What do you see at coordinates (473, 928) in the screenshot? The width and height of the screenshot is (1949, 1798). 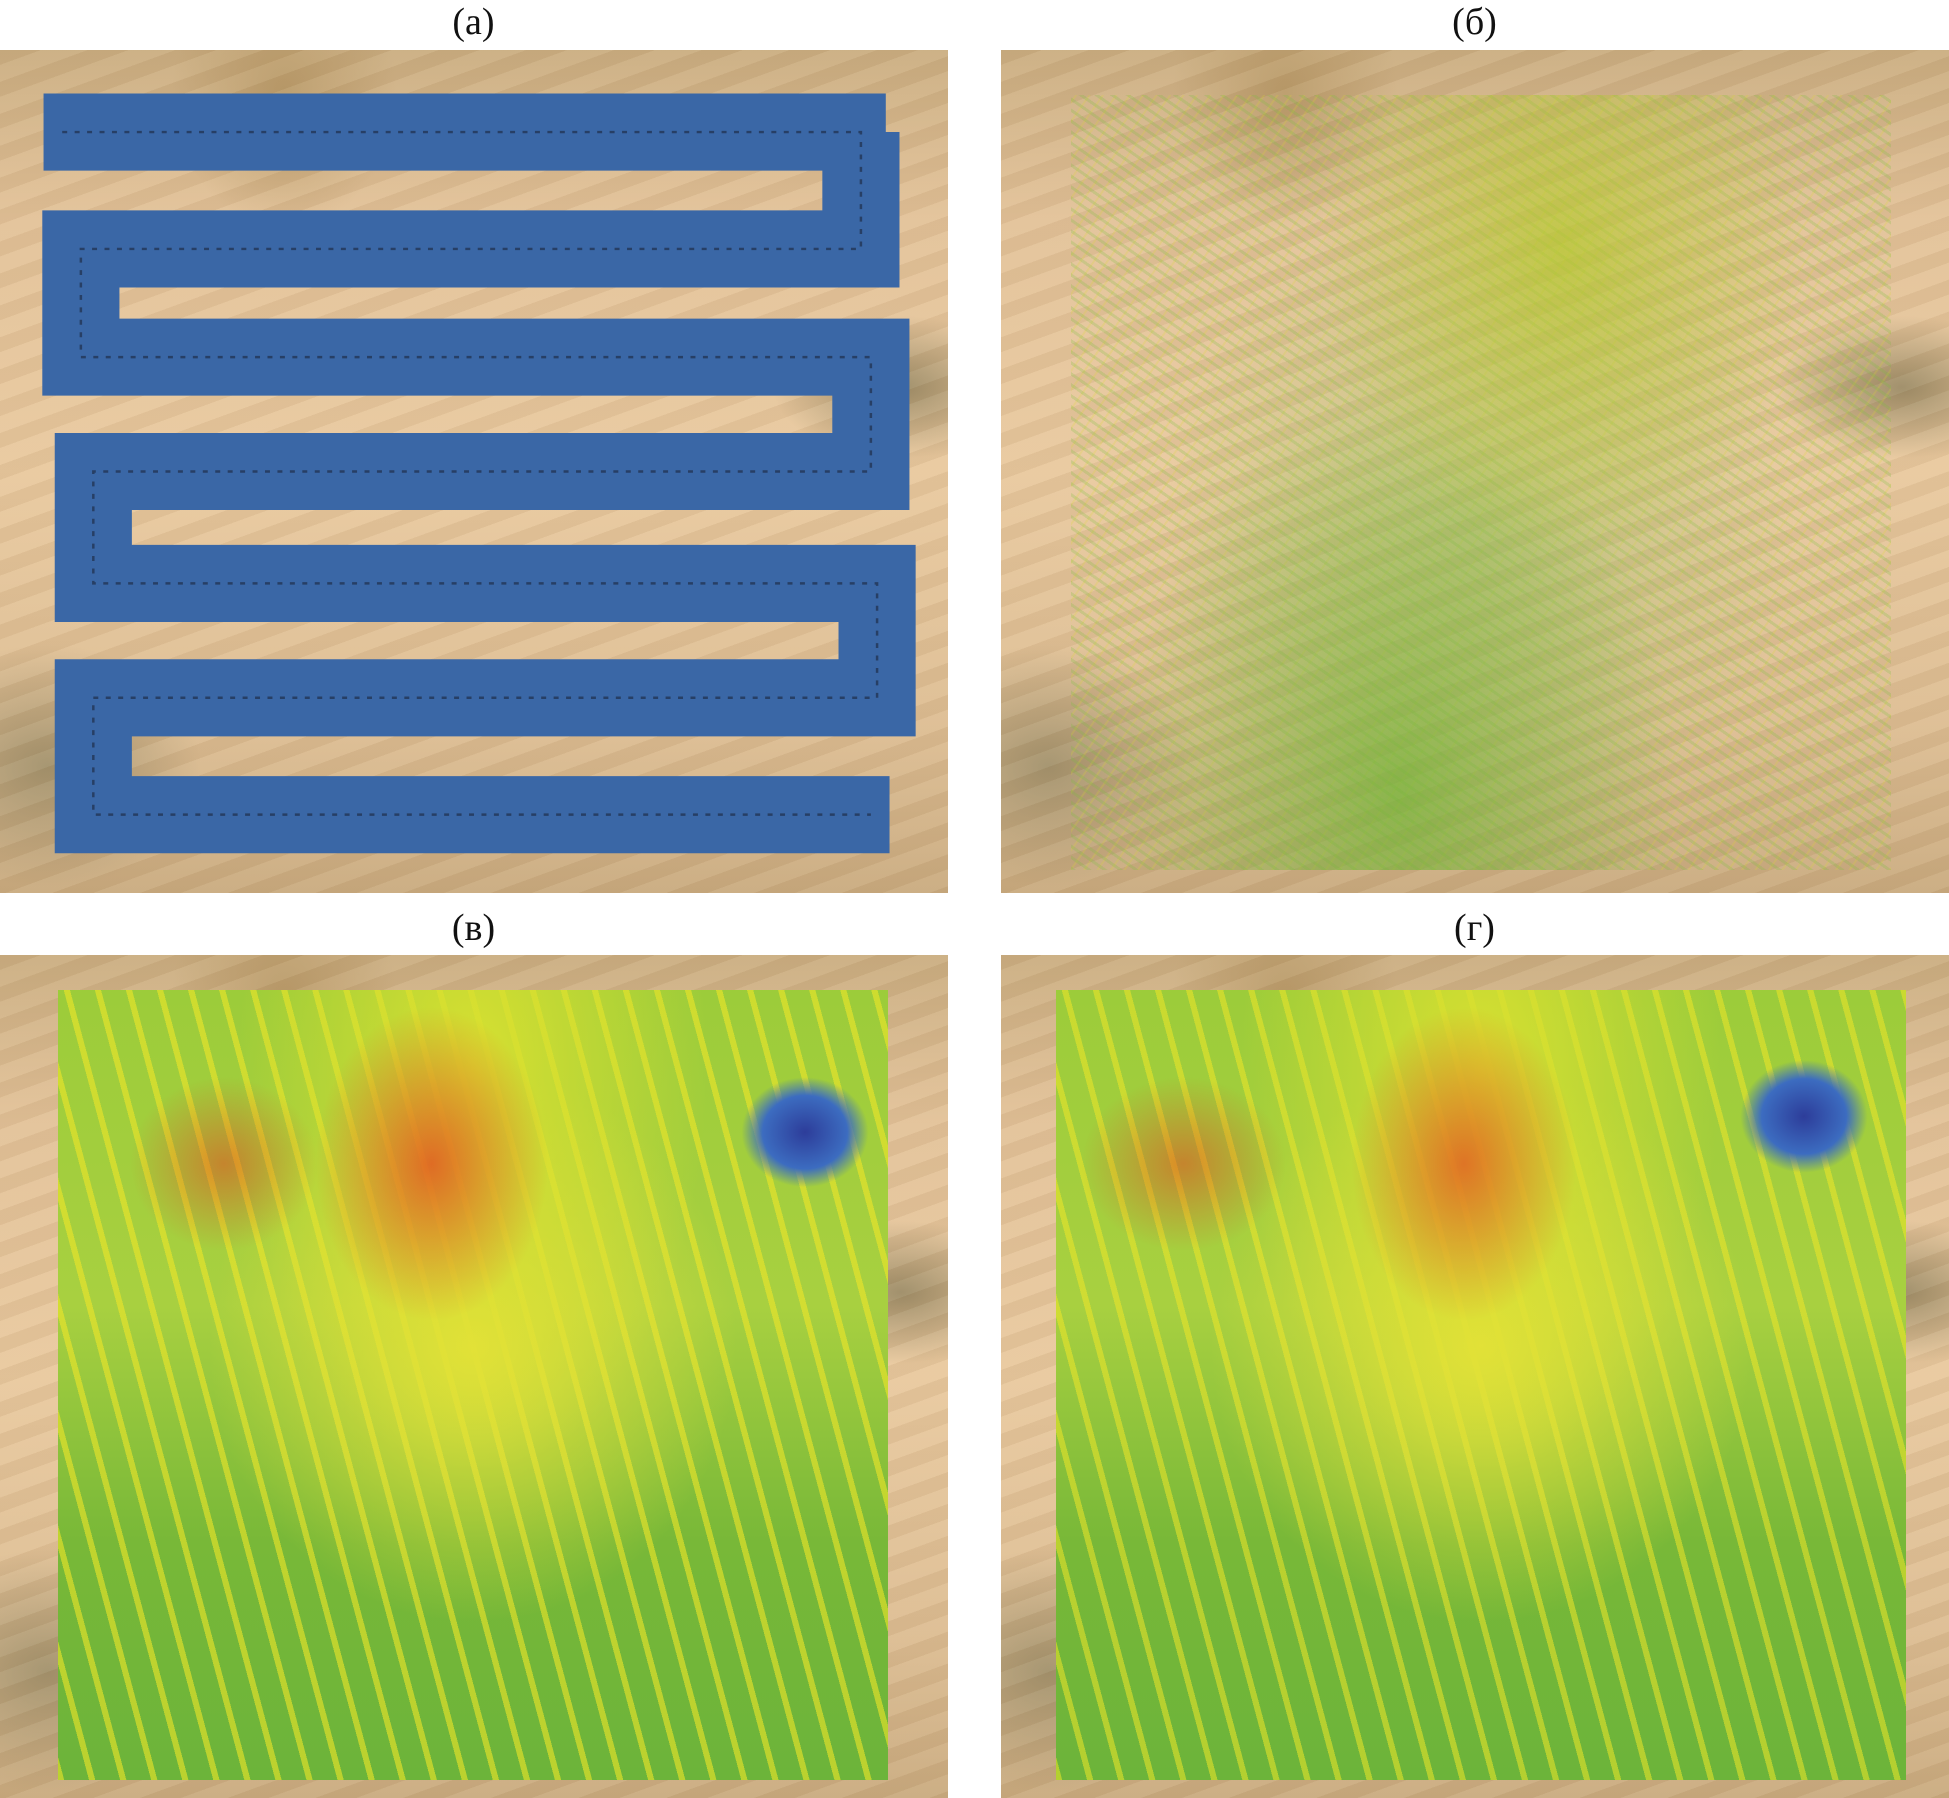 I see `panel-c-label: (в)` at bounding box center [473, 928].